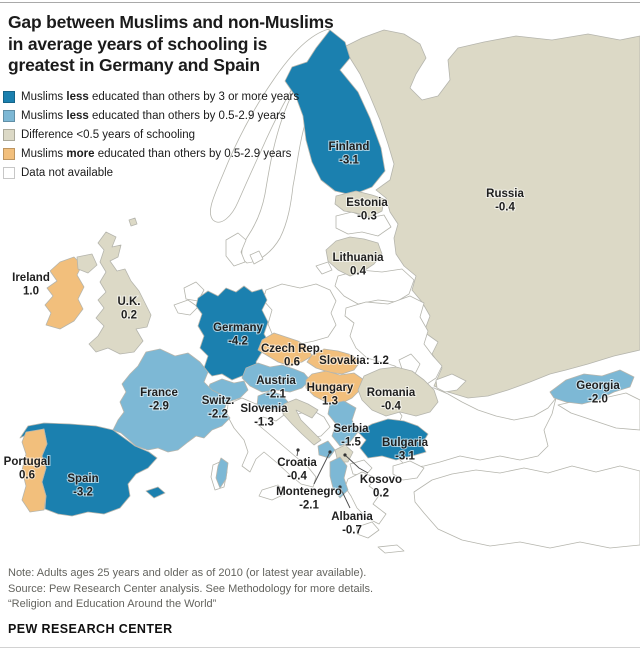 Image resolution: width=640 pixels, height=652 pixels. What do you see at coordinates (374, 286) in the screenshot?
I see `country-belarus` at bounding box center [374, 286].